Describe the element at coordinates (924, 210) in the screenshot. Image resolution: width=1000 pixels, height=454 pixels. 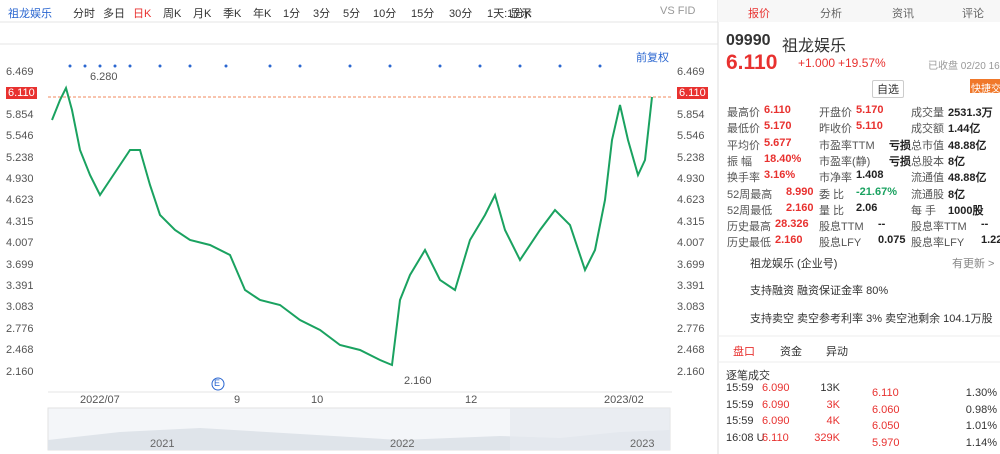
I see `stat-label: 每 手` at that location.